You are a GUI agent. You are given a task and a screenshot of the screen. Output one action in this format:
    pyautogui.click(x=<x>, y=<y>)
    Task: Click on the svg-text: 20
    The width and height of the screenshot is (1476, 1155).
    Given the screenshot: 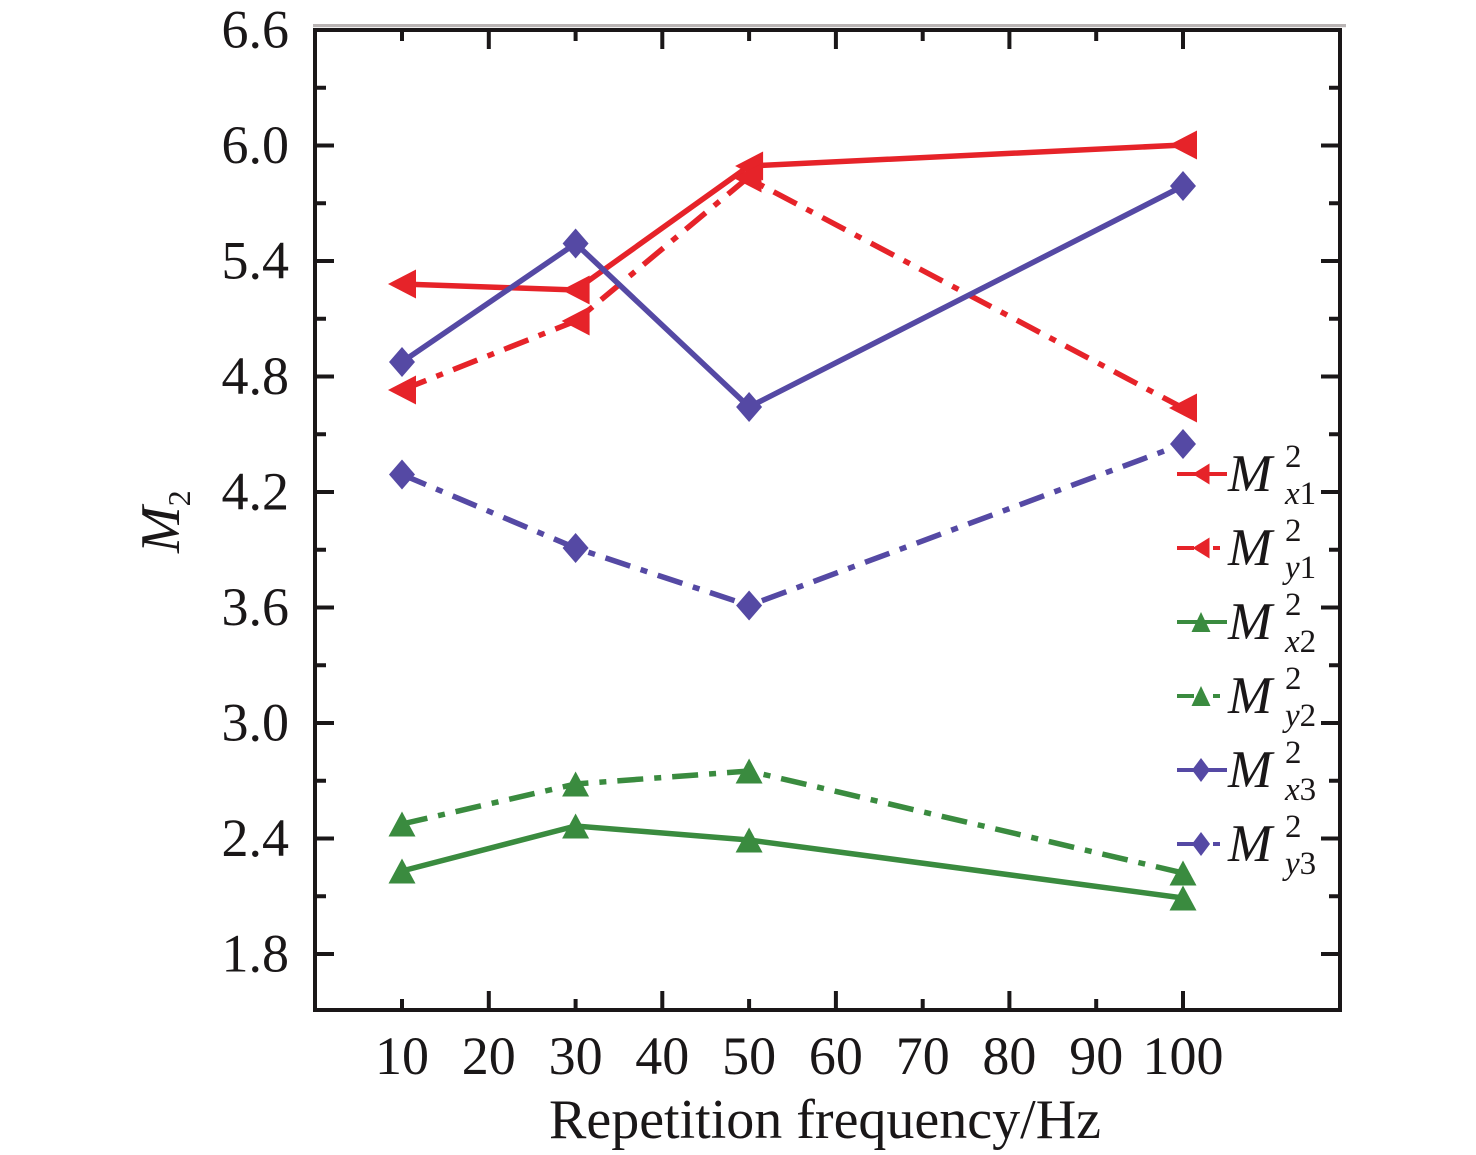 What is the action you would take?
    pyautogui.click(x=489, y=1056)
    